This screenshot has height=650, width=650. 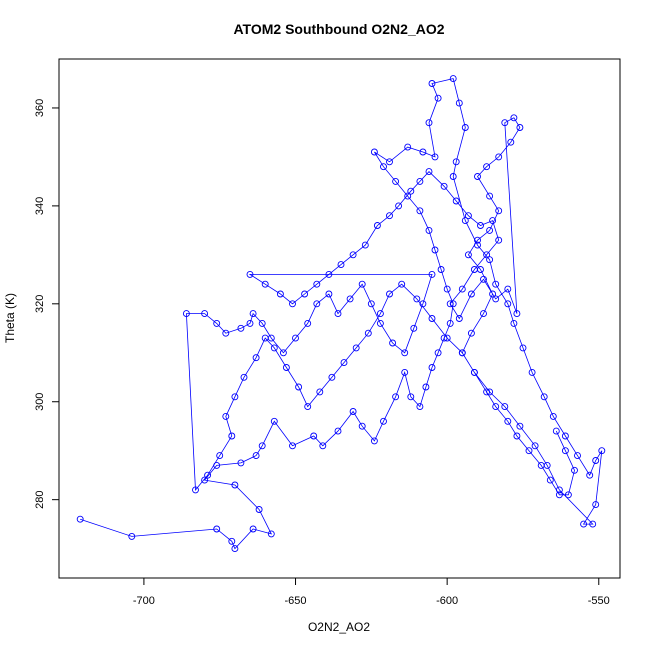 What do you see at coordinates (40, 304) in the screenshot?
I see `y-tick-label: 320` at bounding box center [40, 304].